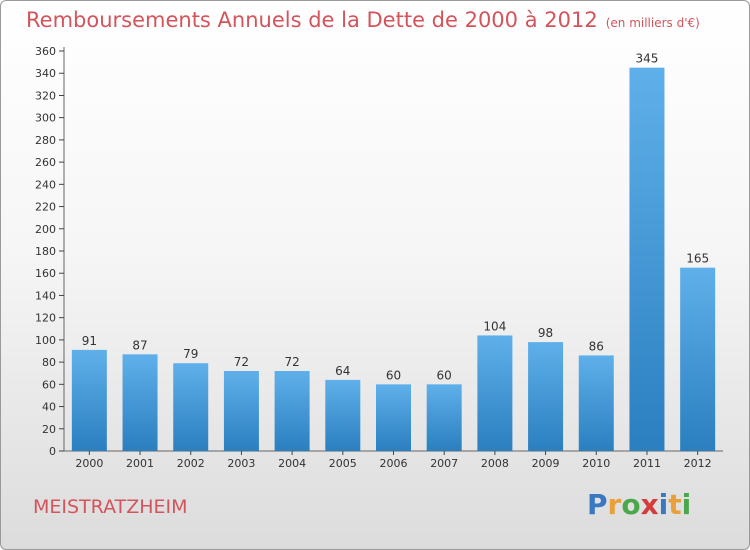  I want to click on bar-2010, so click(596, 403).